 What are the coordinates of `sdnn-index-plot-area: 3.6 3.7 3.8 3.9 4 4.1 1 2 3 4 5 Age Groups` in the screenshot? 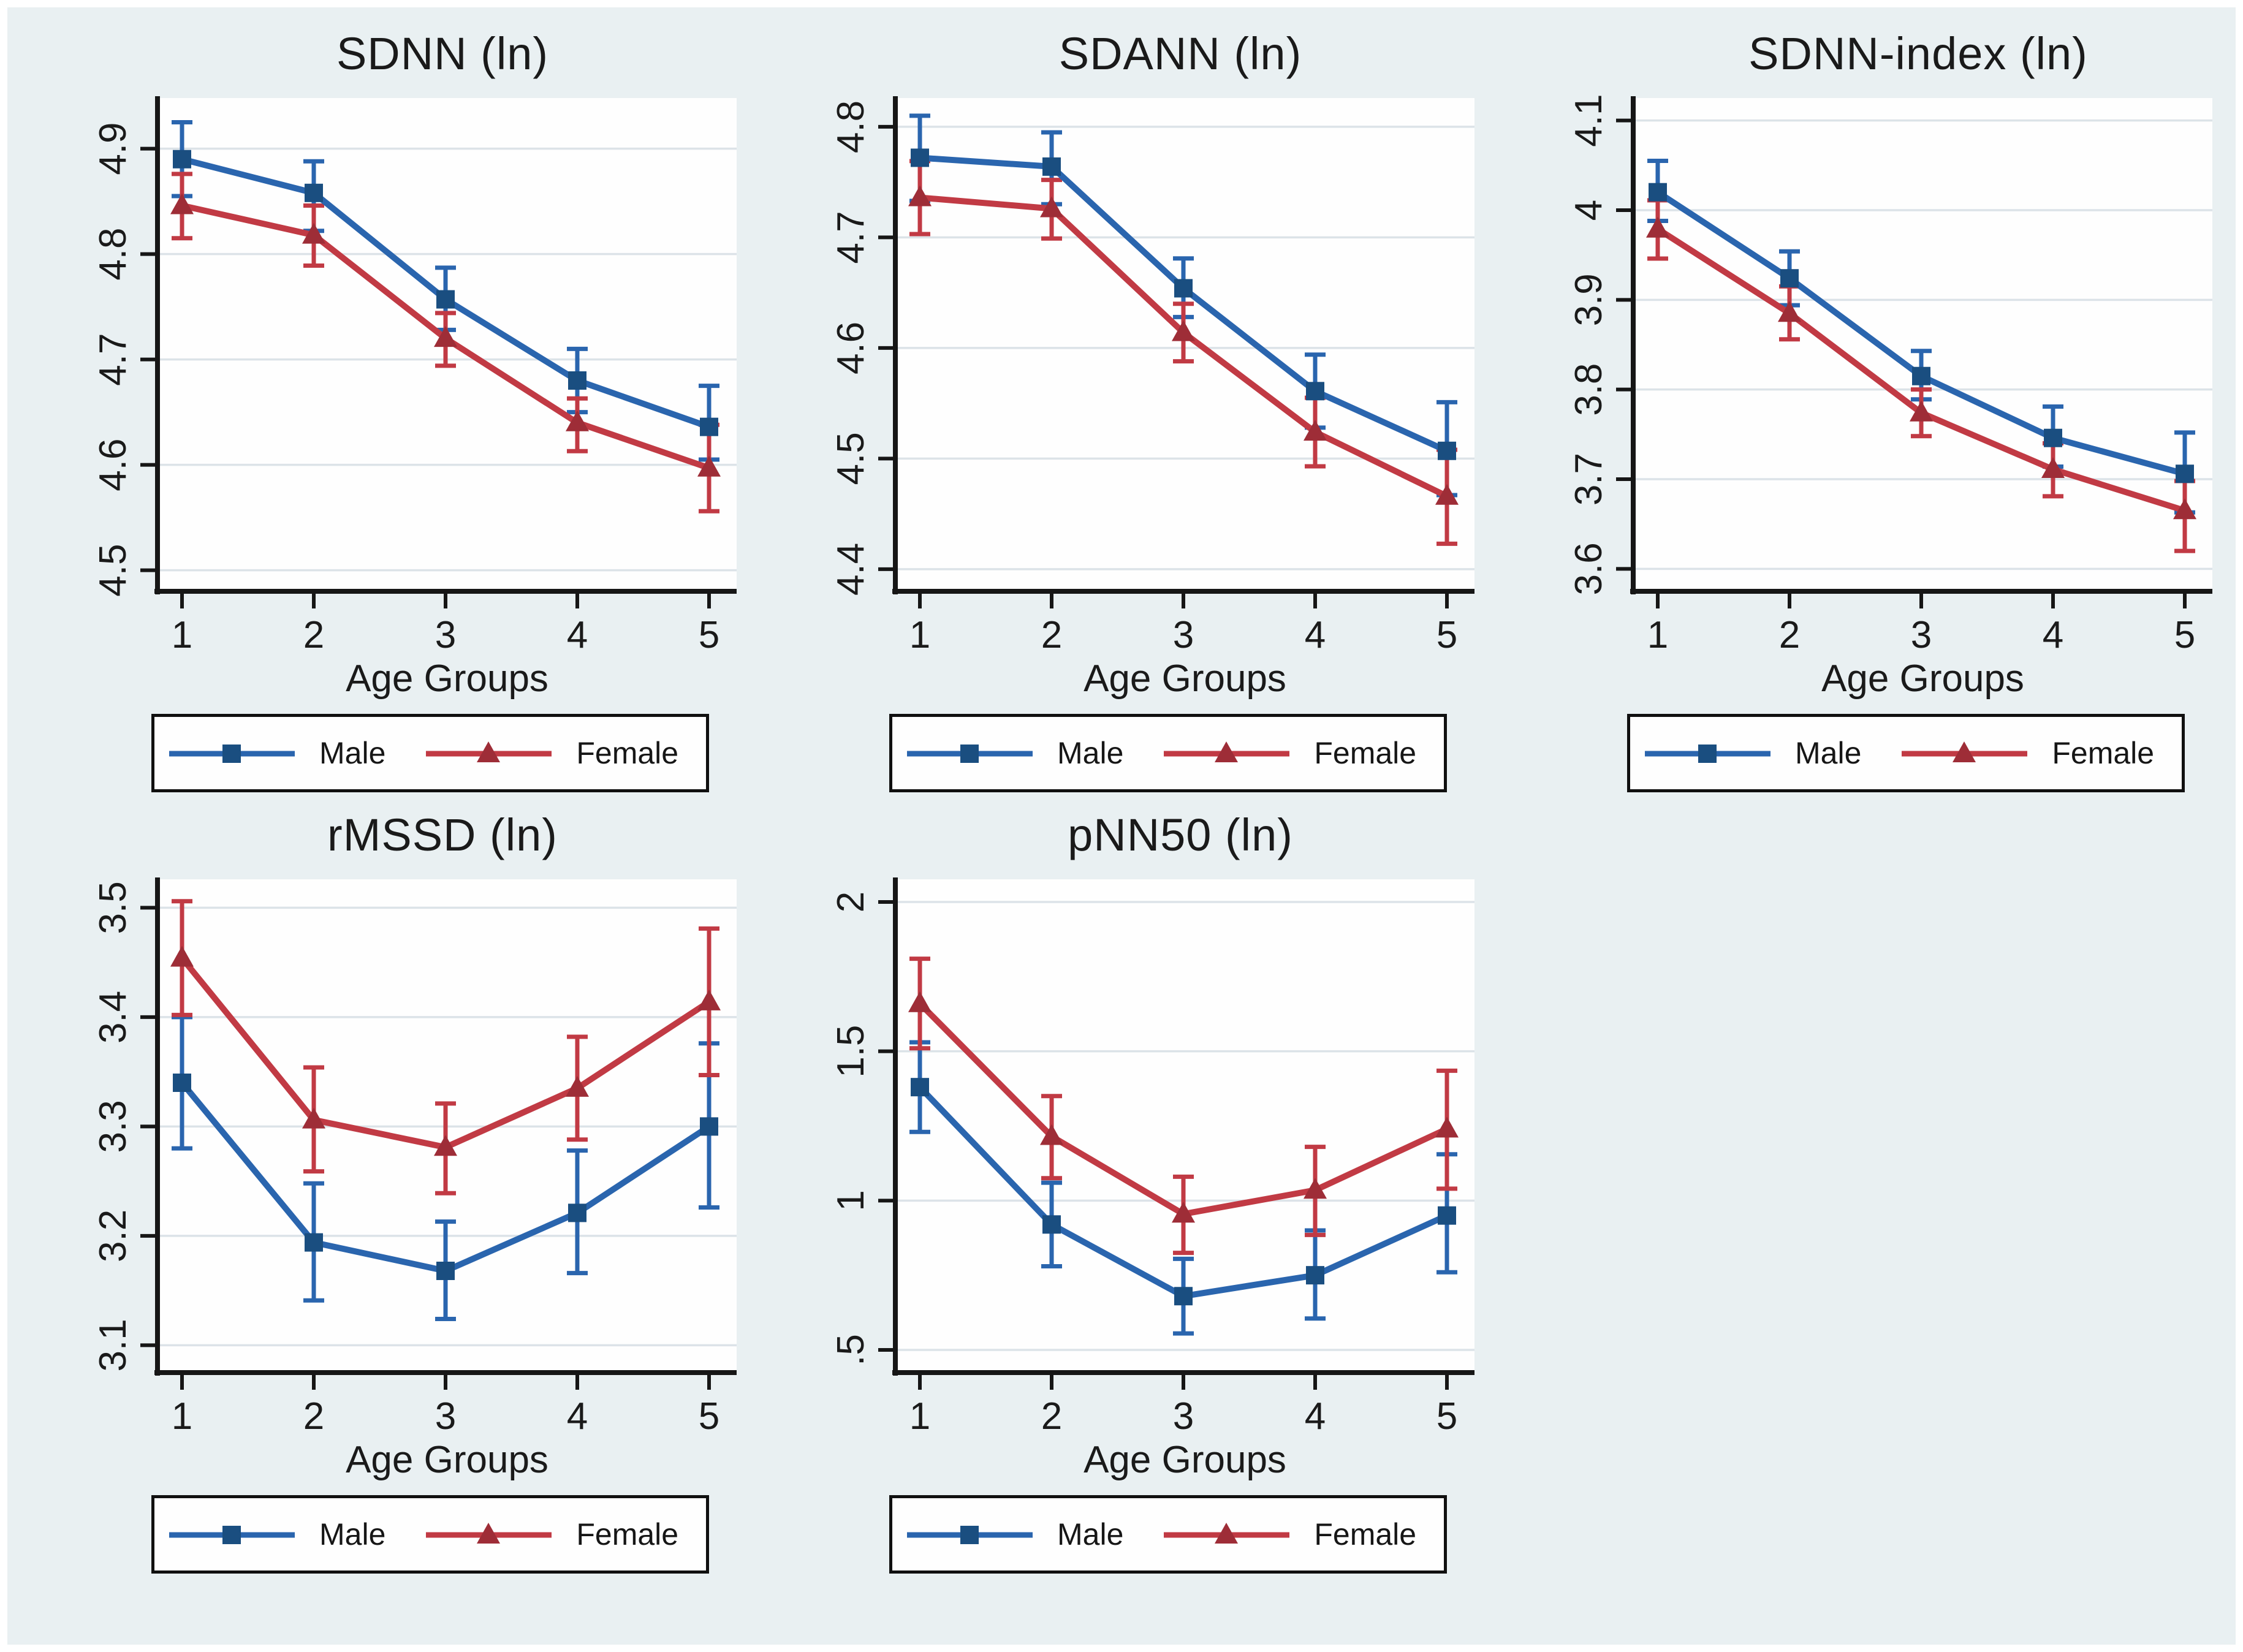 It's located at (1859, 388).